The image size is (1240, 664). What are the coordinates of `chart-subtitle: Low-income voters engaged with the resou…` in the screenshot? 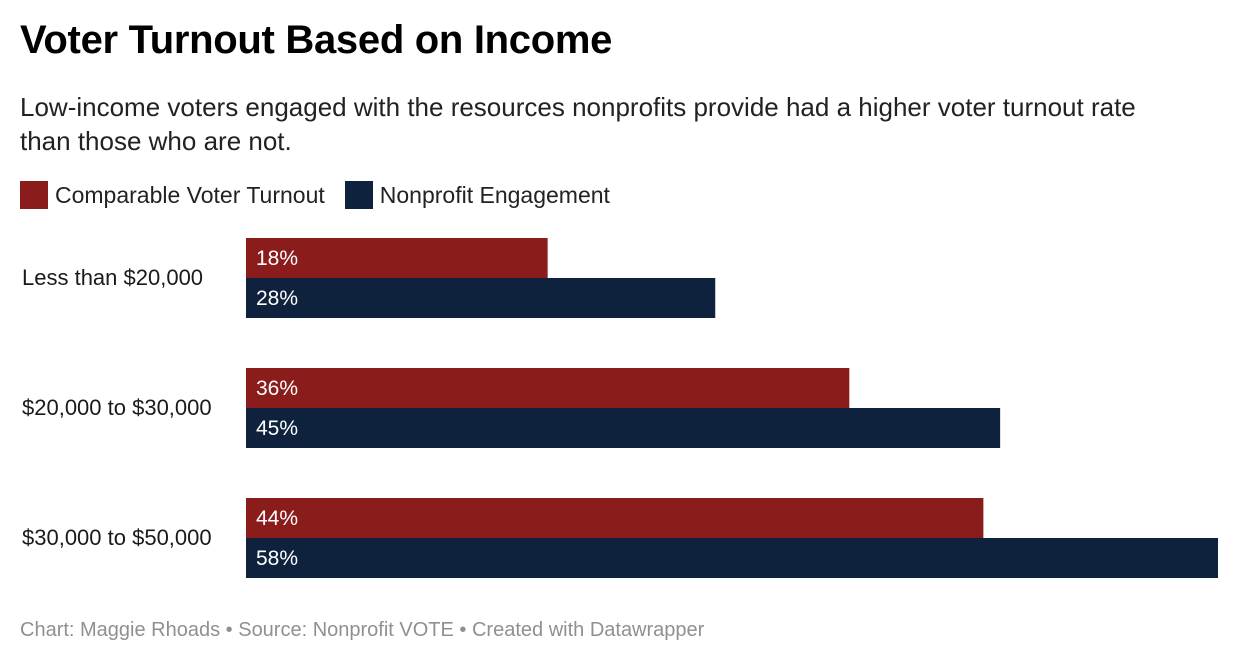 It's located at (578, 124).